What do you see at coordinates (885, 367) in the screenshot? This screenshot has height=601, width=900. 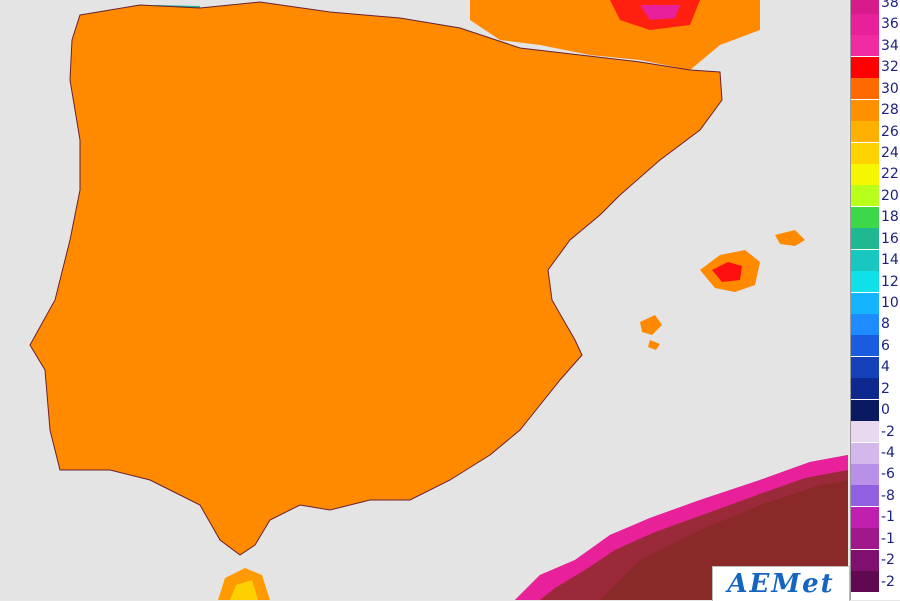 I see `legend-label: 4` at bounding box center [885, 367].